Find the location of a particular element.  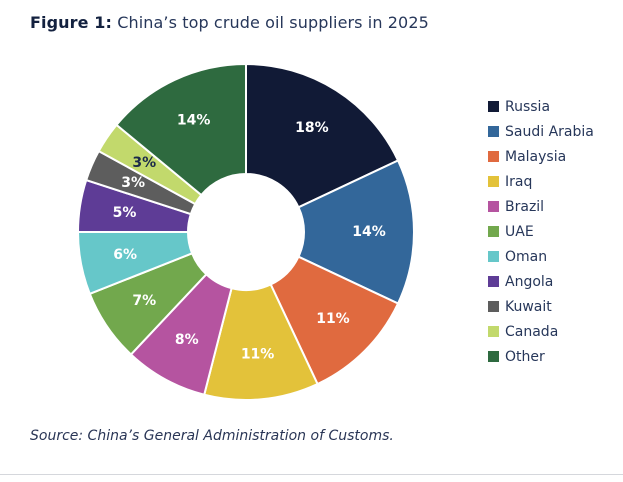

slice-label-uae: 7% is located at coordinates (144, 301).